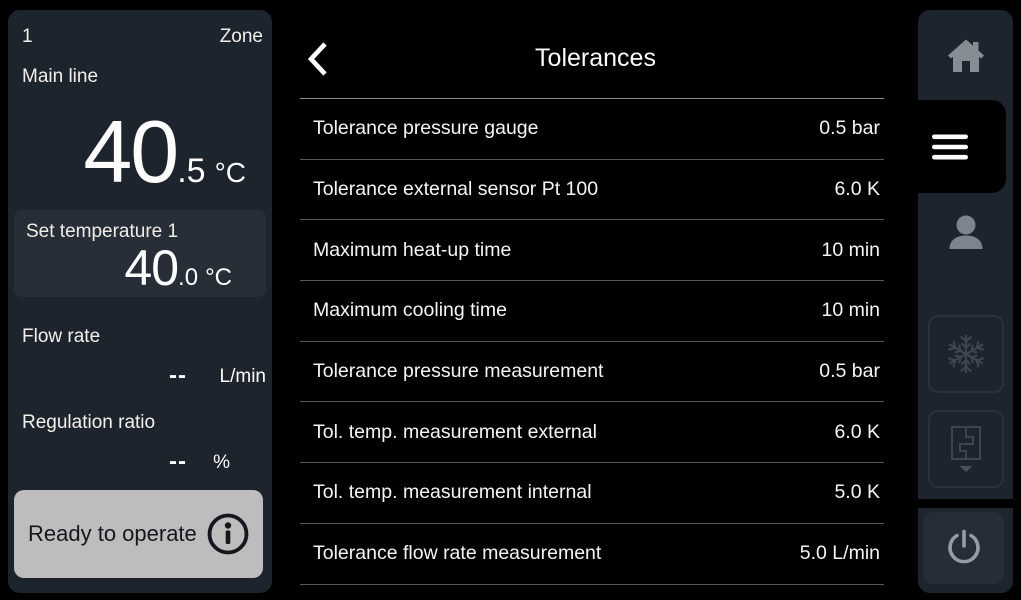 The image size is (1021, 600). I want to click on back-button, so click(324, 59).